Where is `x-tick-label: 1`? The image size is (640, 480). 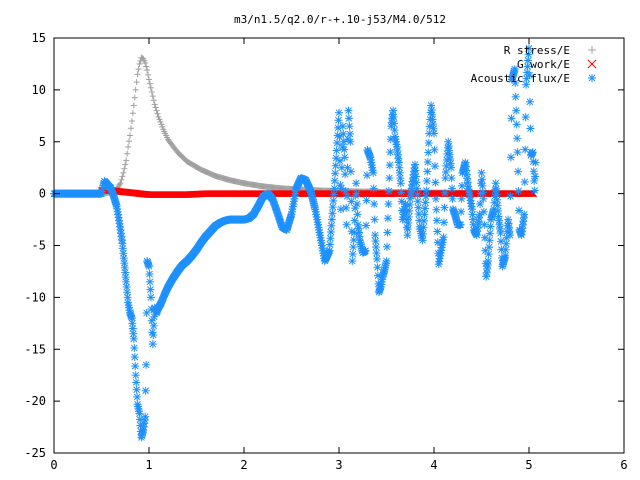
x-tick-label: 1 is located at coordinates (148, 465).